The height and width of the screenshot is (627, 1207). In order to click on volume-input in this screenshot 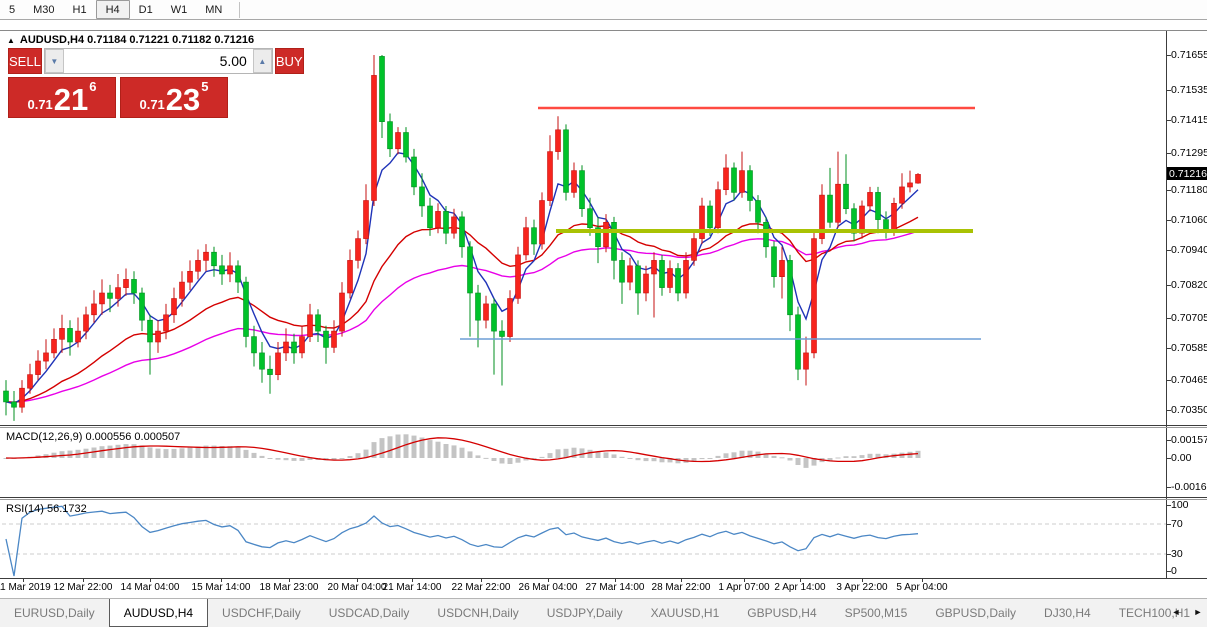, I will do `click(158, 61)`.